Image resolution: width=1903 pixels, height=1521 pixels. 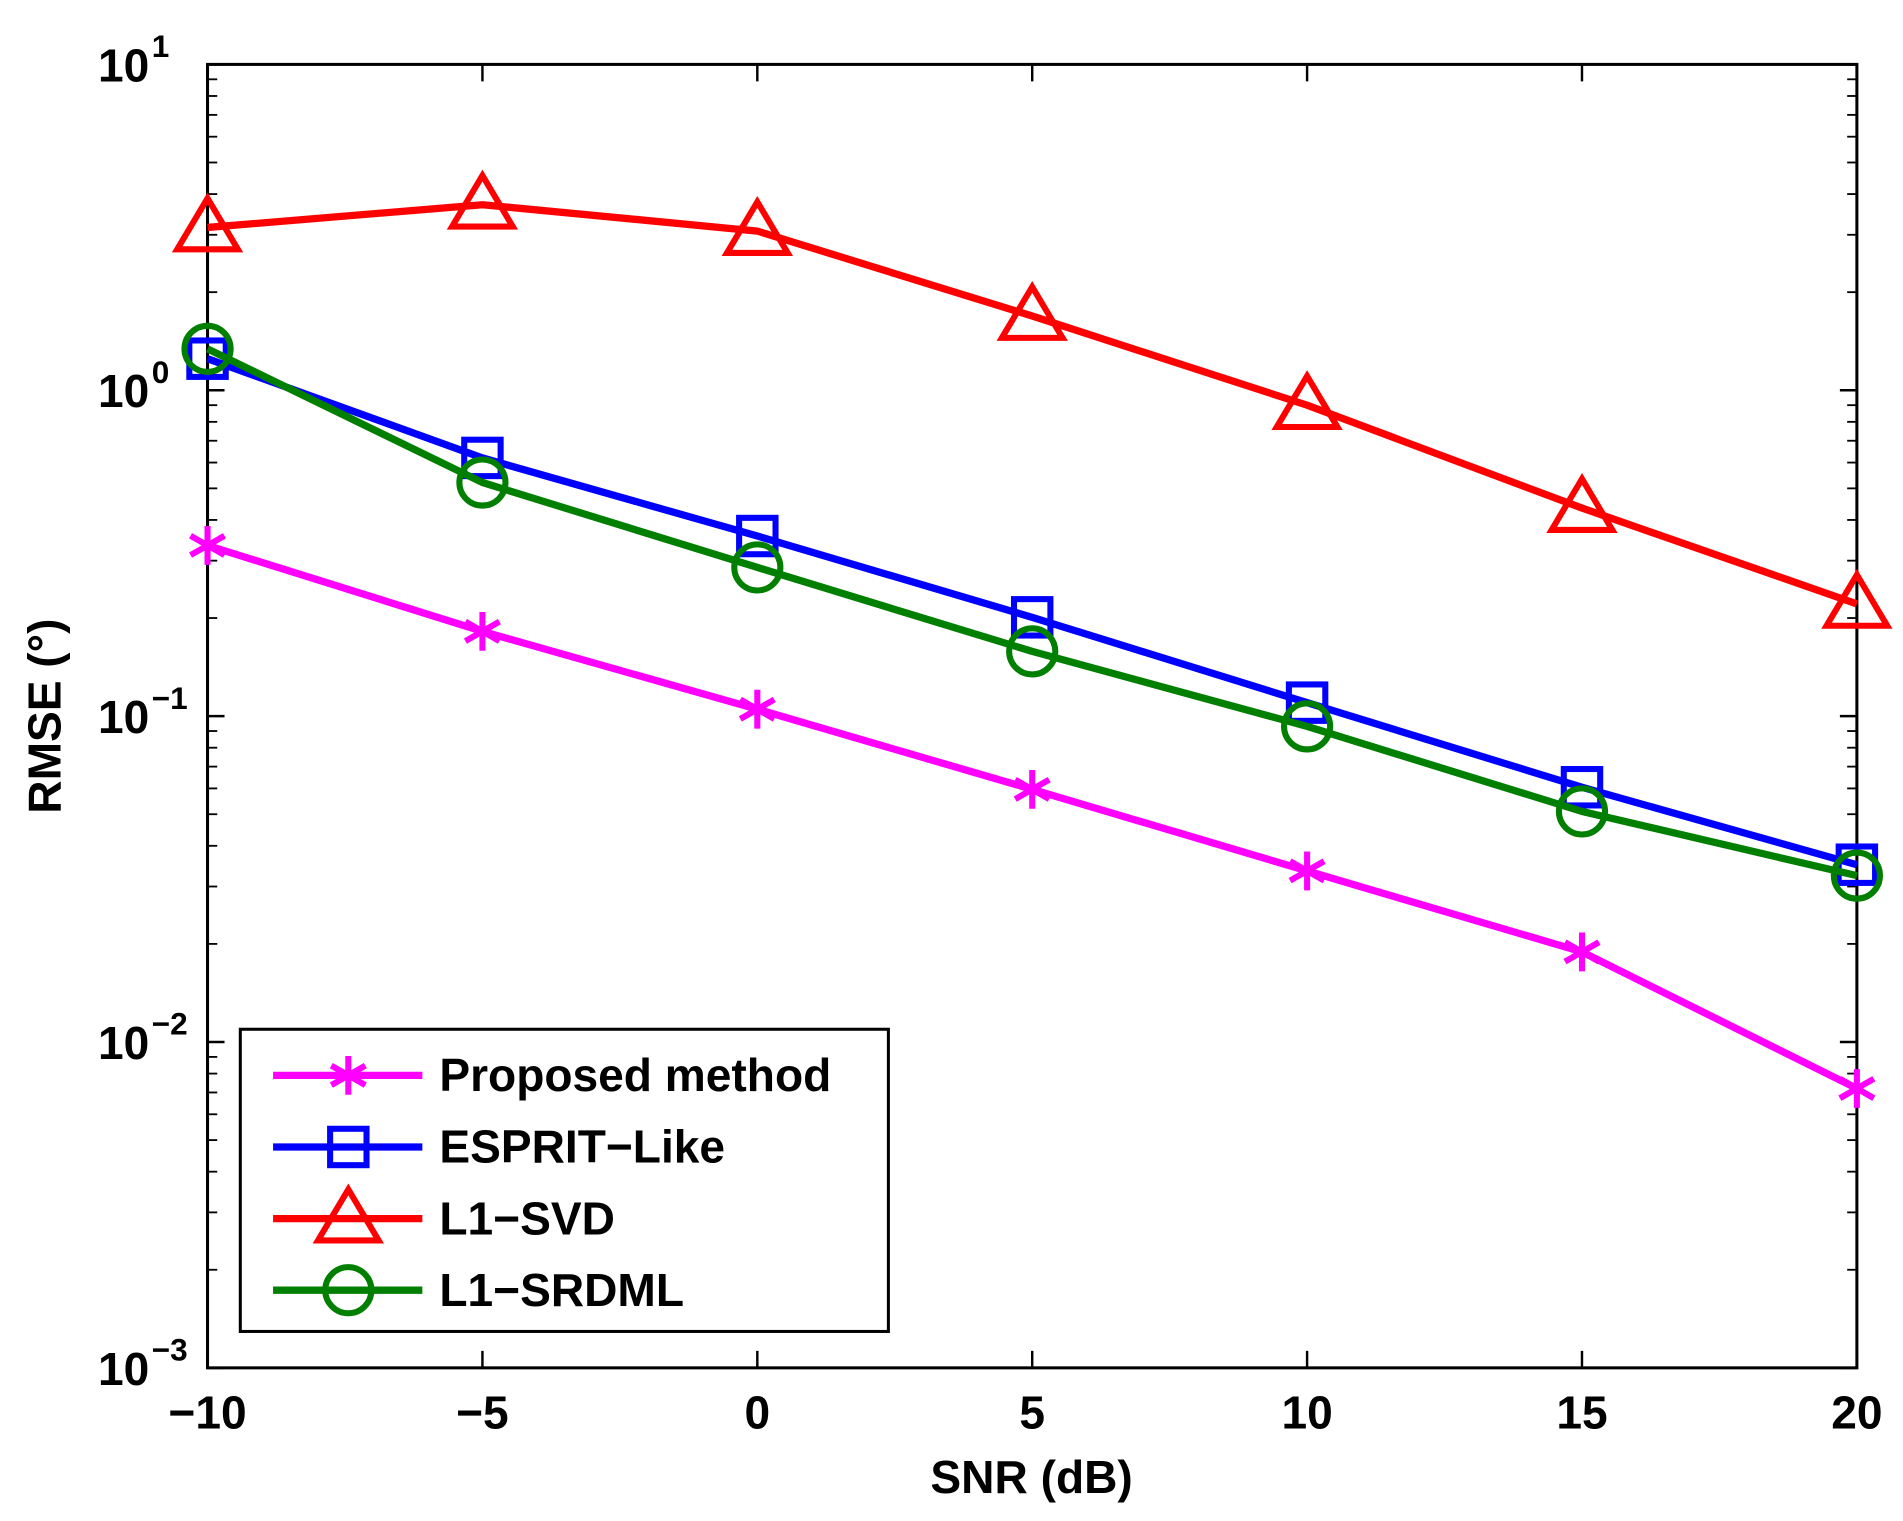 What do you see at coordinates (170, 1350) in the screenshot?
I see `y-tick-exponent: −3` at bounding box center [170, 1350].